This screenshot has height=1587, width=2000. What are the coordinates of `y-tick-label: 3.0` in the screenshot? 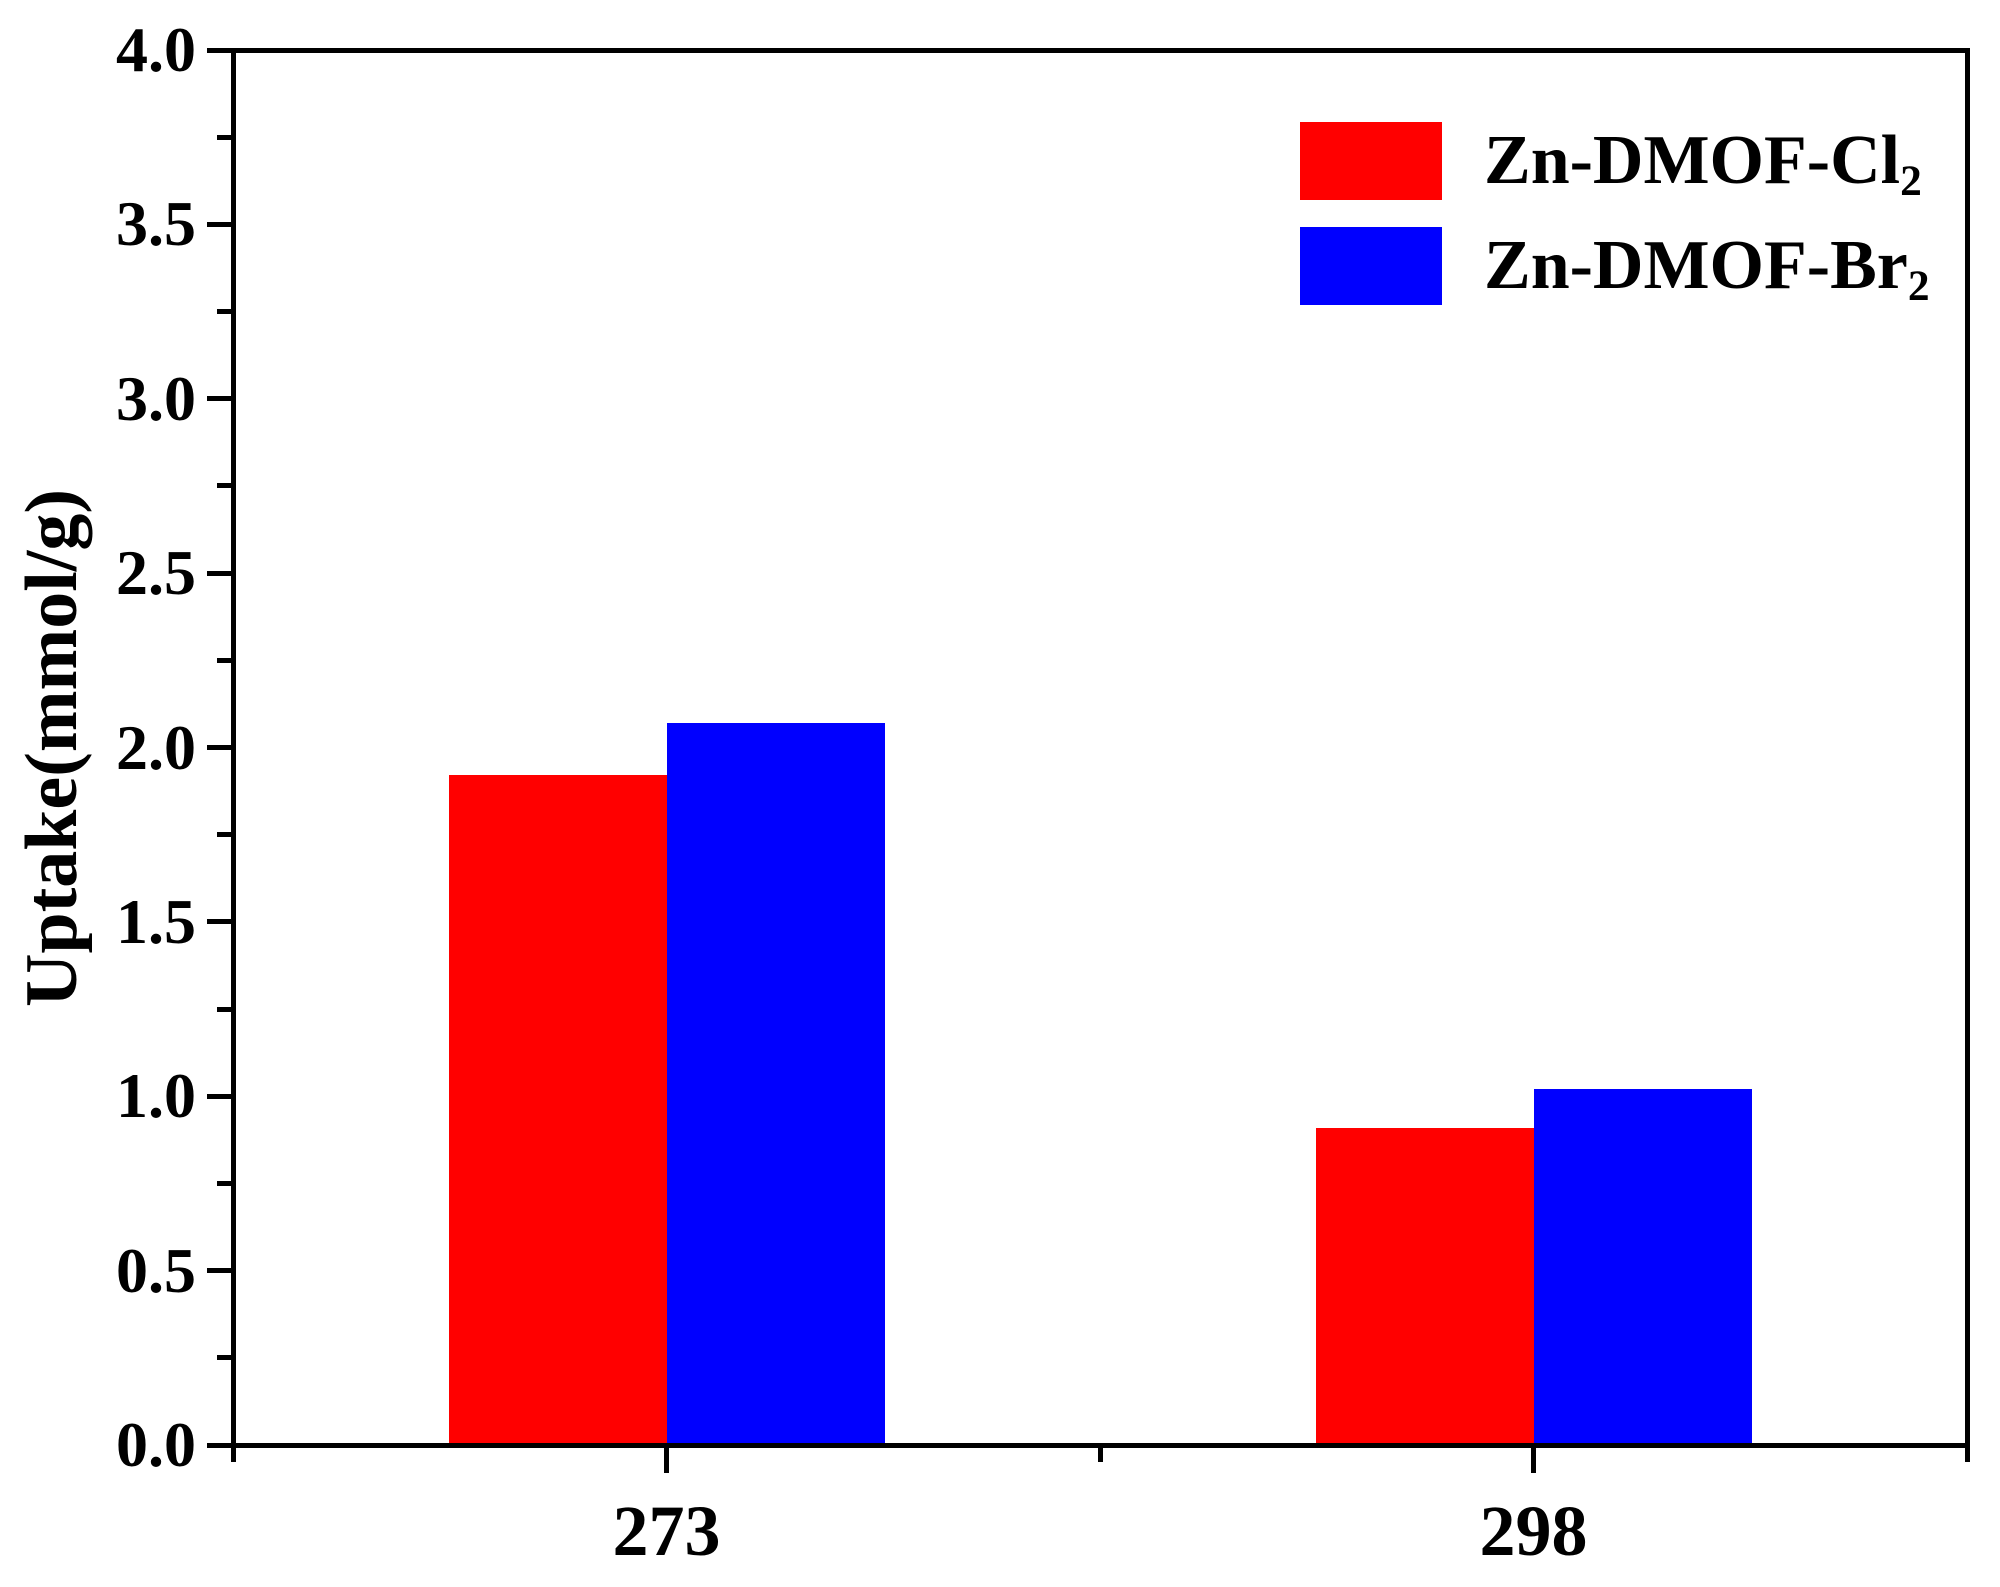 It's located at (156, 398).